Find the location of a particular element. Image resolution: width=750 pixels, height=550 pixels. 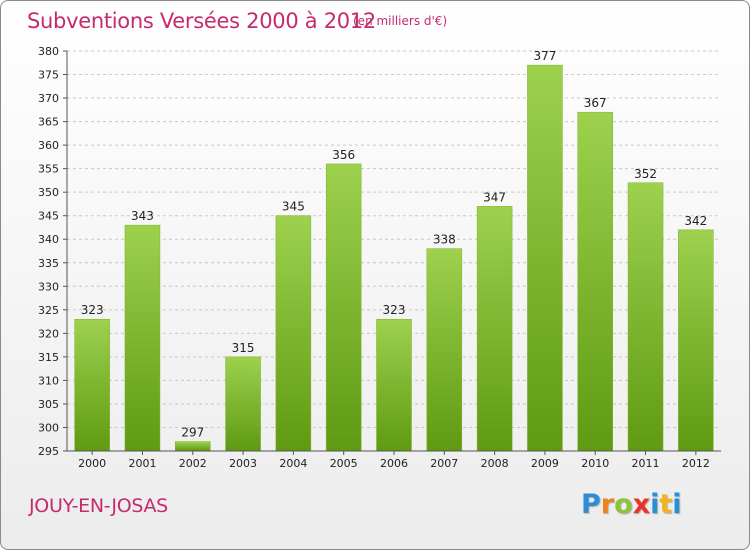

value-label-2004: 345 is located at coordinates (293, 207).